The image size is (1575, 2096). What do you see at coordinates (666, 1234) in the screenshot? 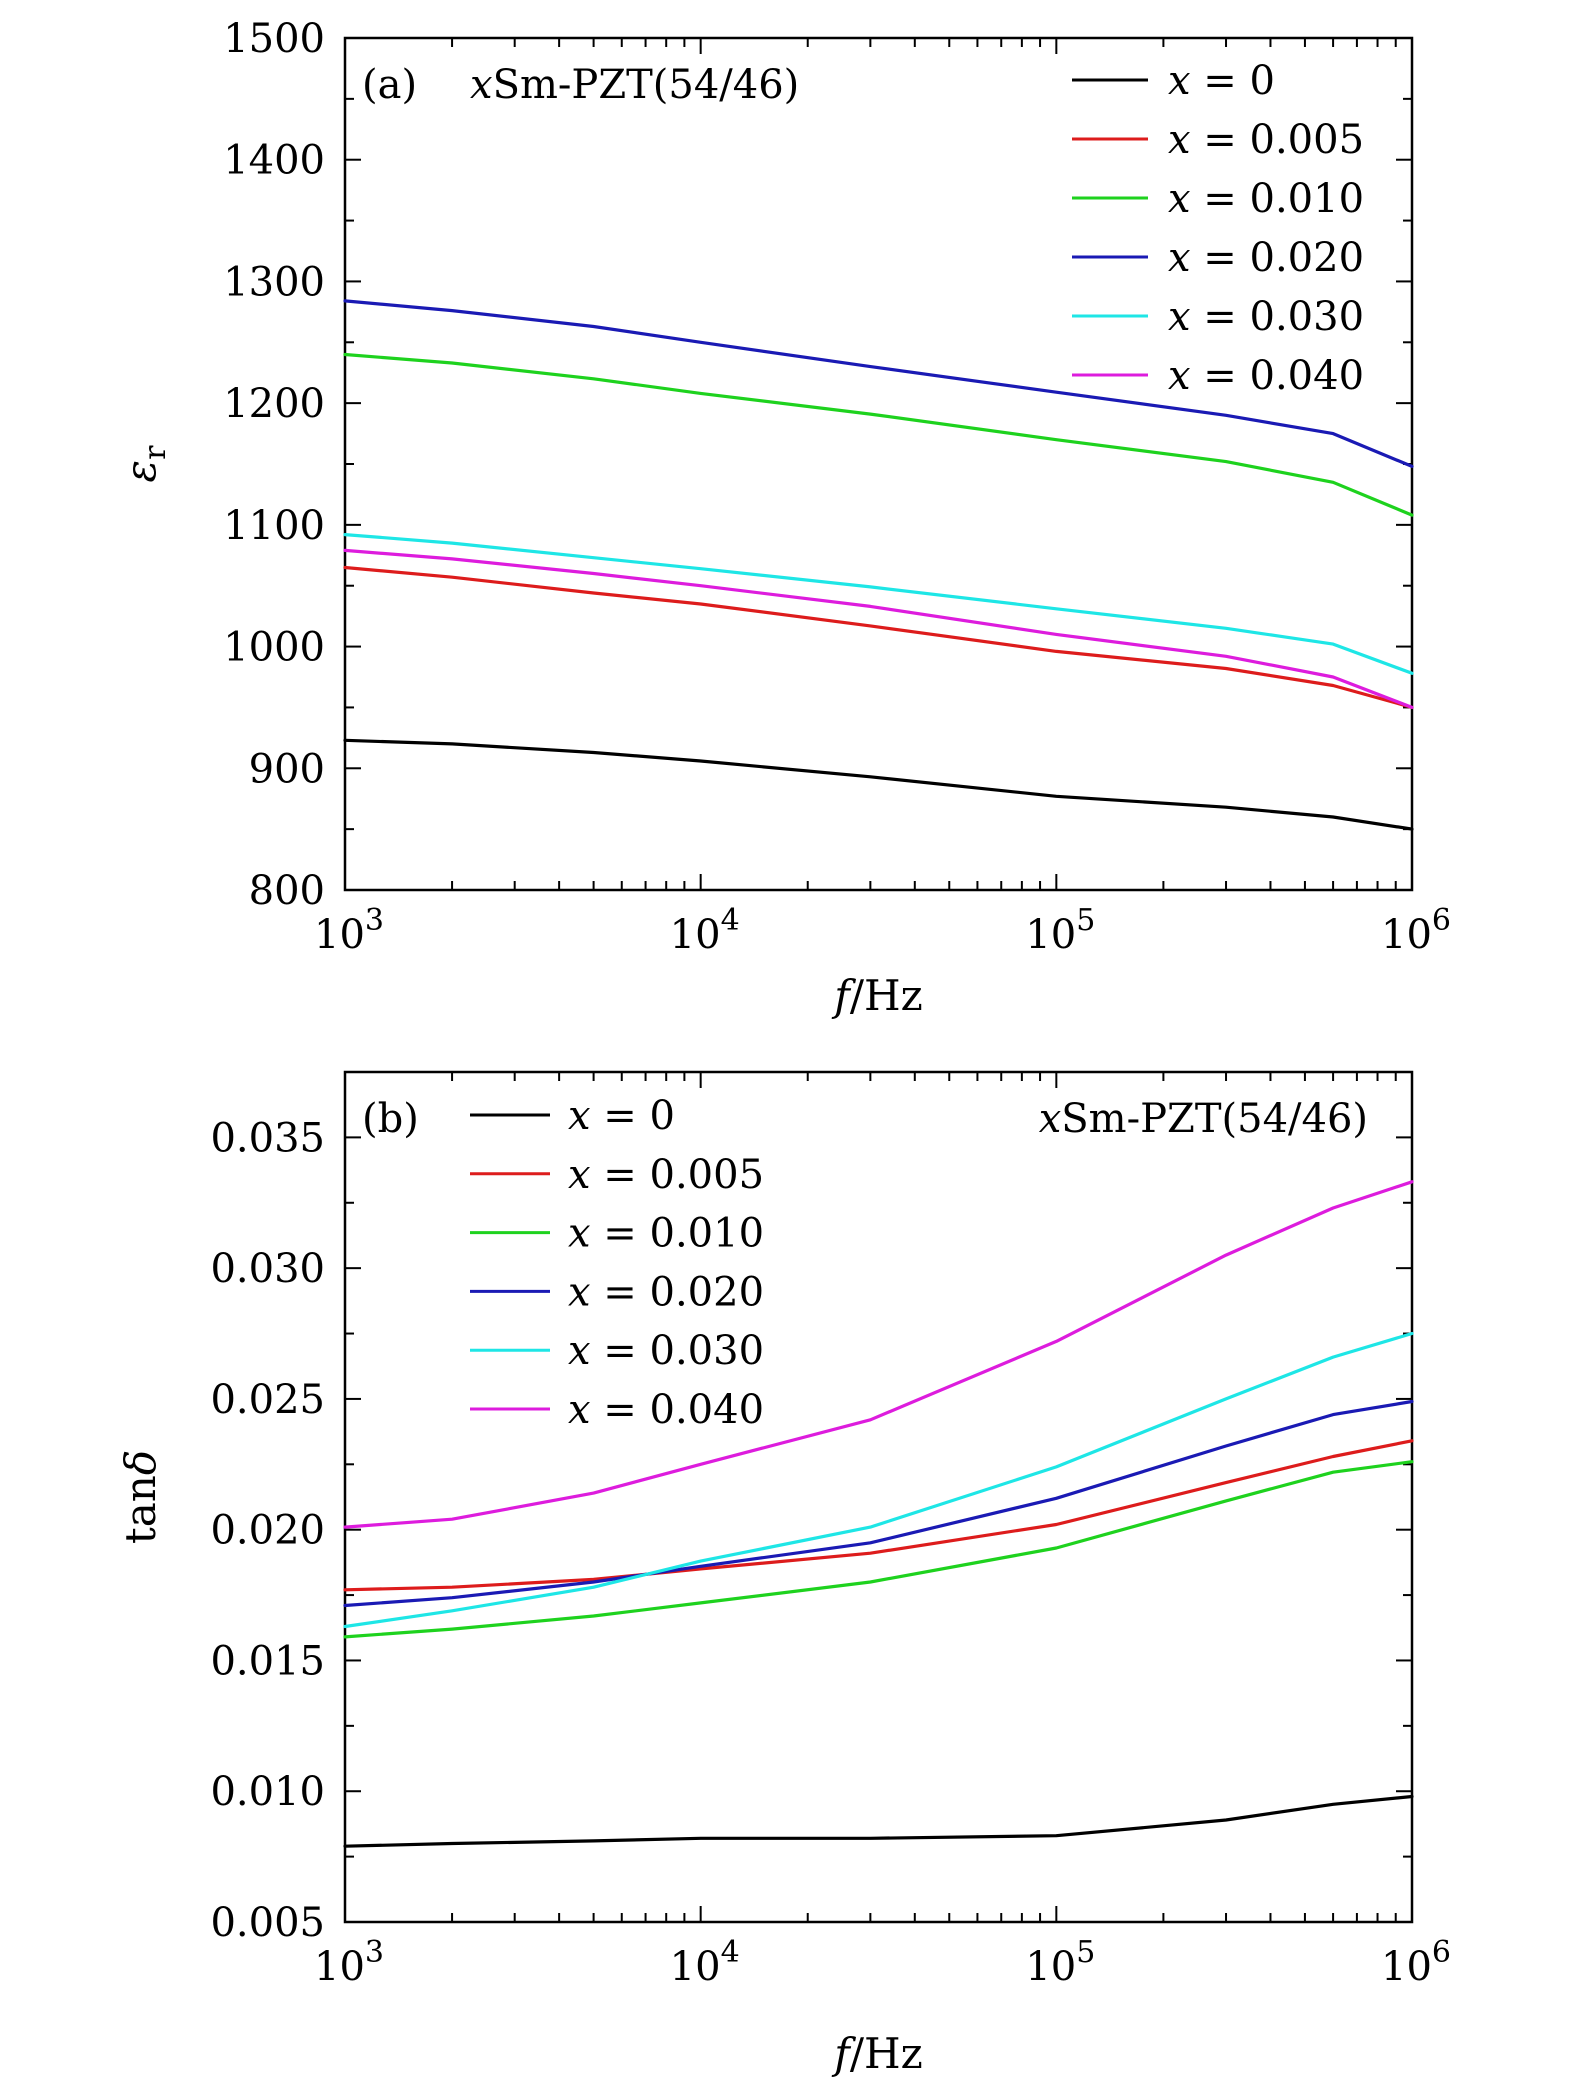
I see `panel-b-legend-label-2: x = 0.010` at bounding box center [666, 1234].